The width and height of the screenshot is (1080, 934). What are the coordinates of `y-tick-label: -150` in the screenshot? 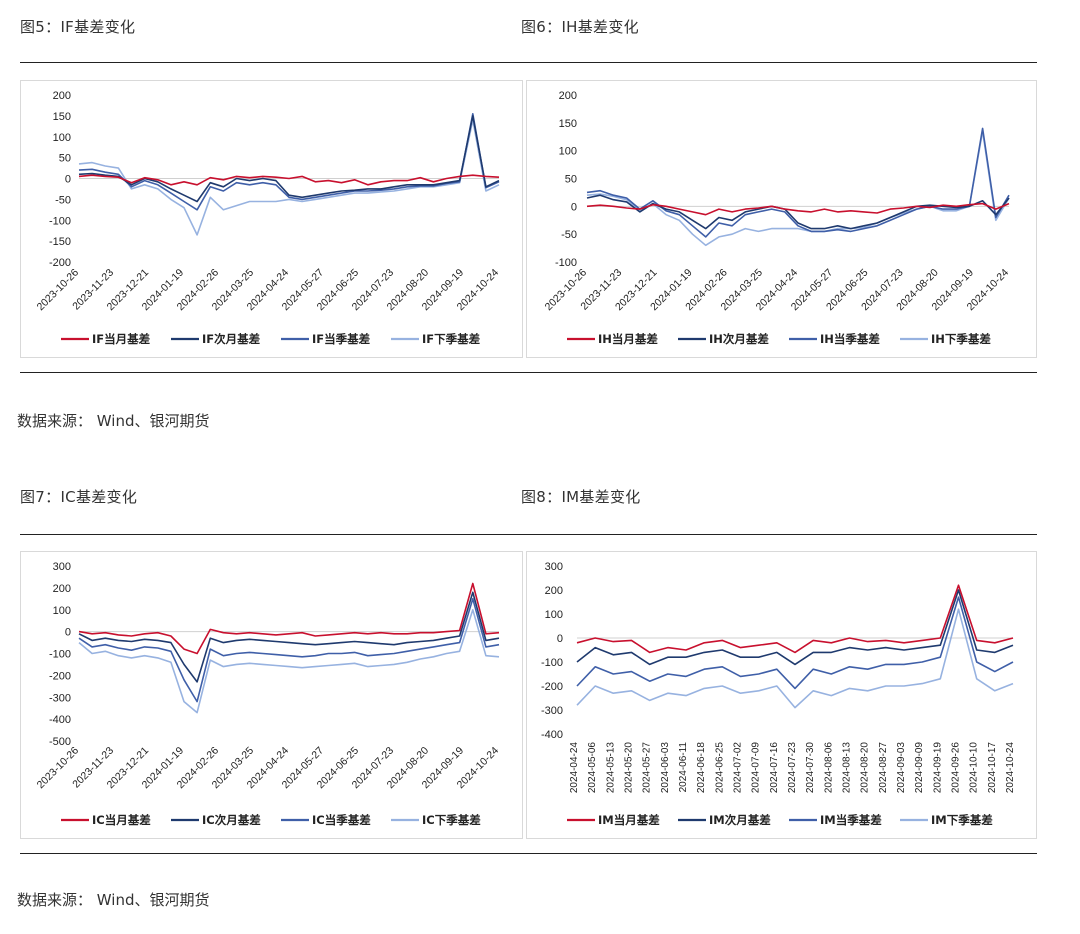 It's located at (60, 242).